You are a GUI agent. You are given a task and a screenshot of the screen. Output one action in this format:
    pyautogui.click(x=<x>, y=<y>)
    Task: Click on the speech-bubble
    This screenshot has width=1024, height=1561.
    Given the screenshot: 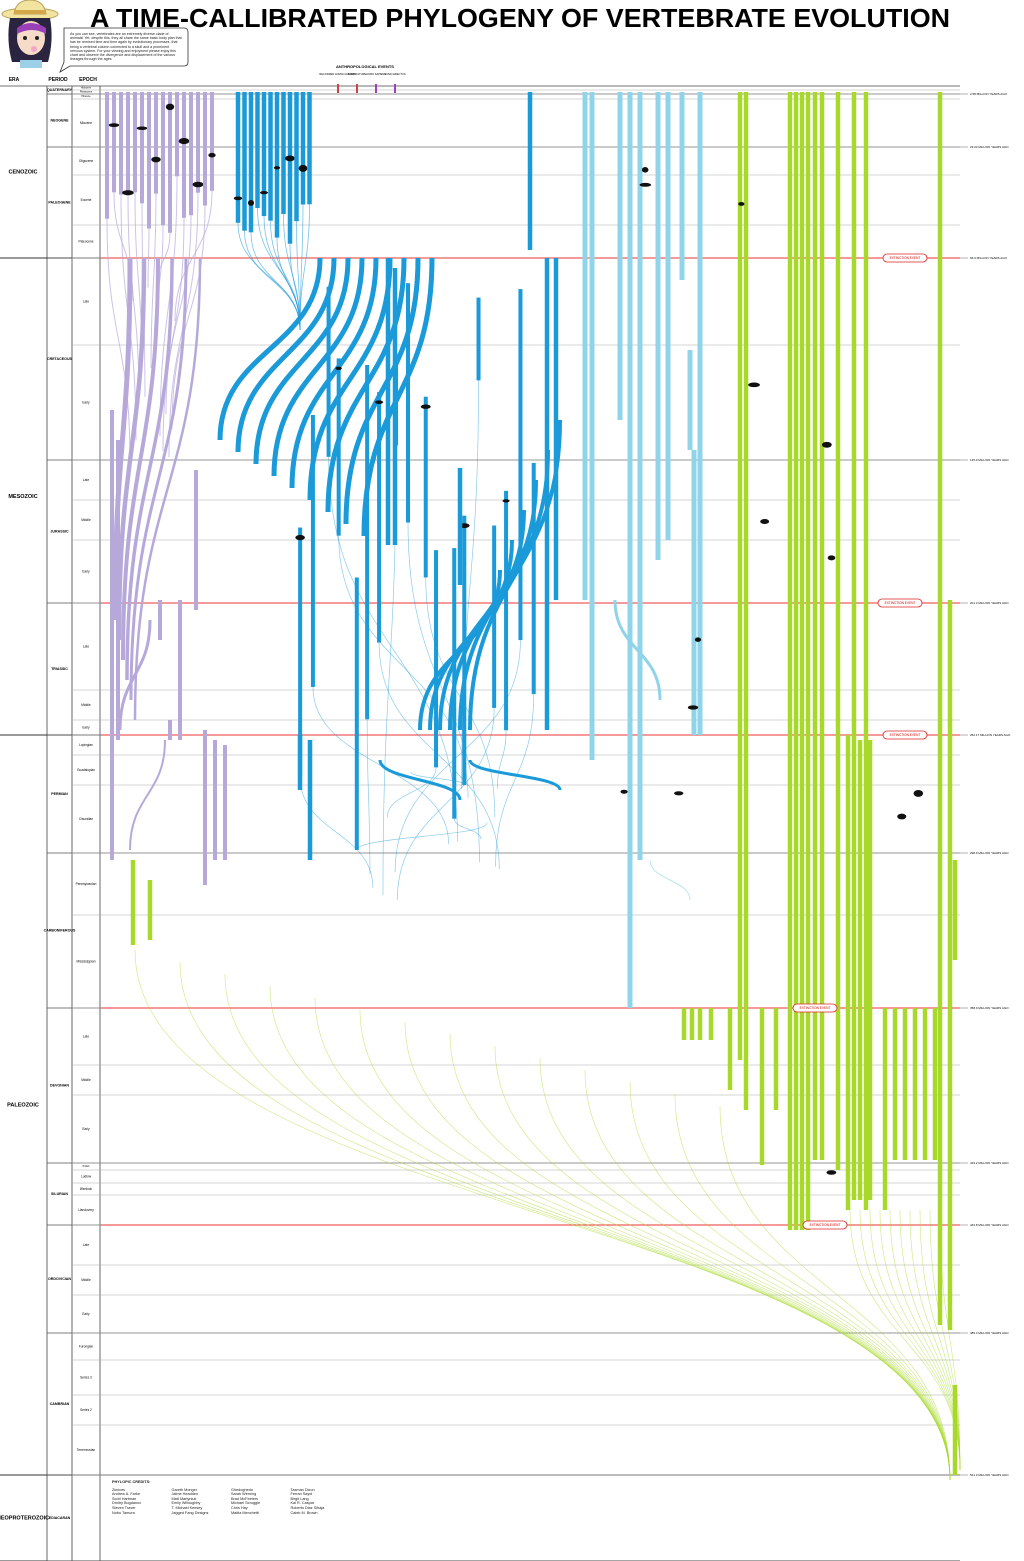 What is the action you would take?
    pyautogui.click(x=124, y=50)
    